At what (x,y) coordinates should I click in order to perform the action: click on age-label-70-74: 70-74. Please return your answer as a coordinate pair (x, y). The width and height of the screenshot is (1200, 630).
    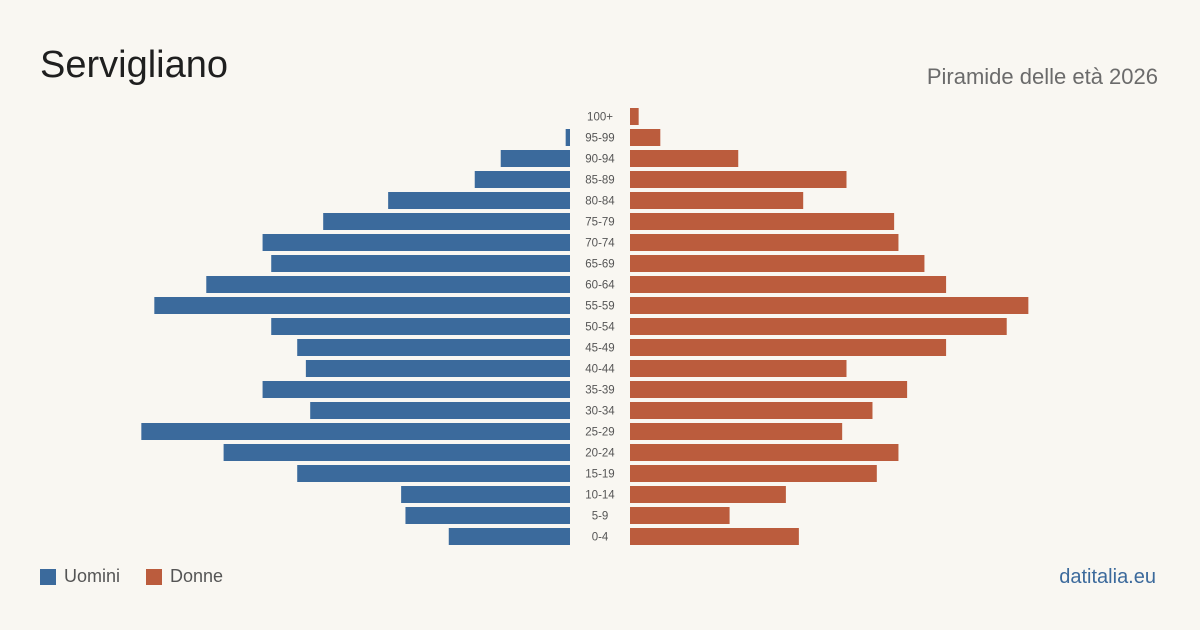
    Looking at the image, I should click on (600, 244).